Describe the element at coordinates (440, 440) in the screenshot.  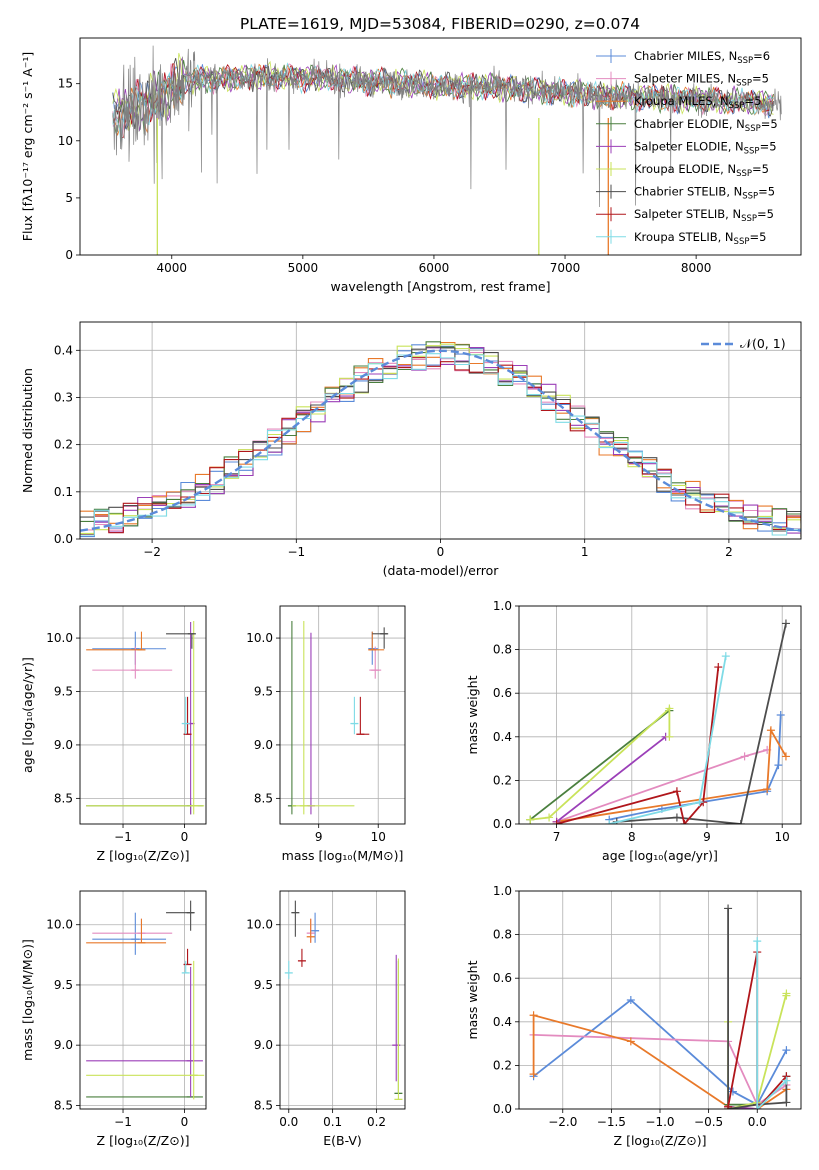
I see `normal-curve` at that location.